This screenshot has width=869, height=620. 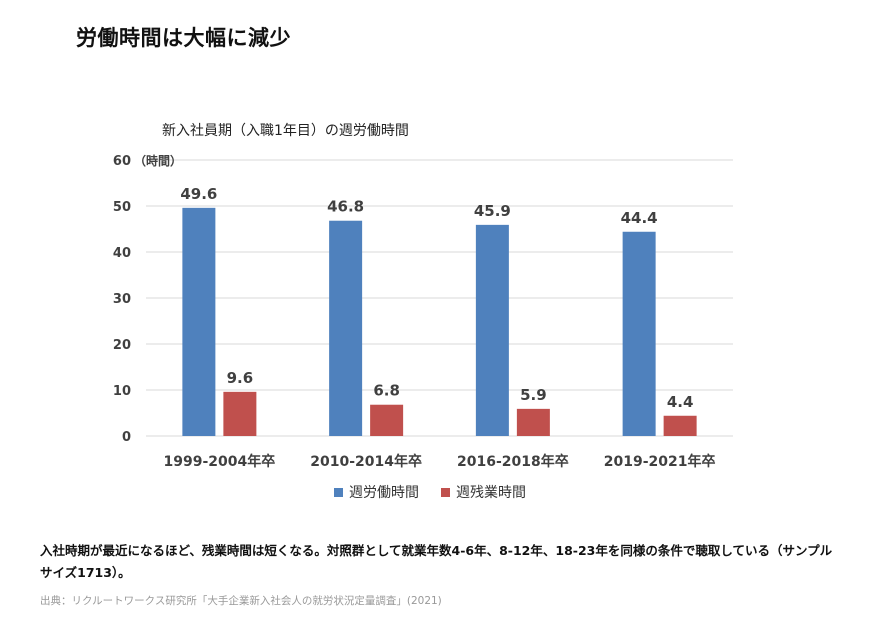 What do you see at coordinates (158, 160) in the screenshot?
I see `y-axis-unit-label: （時間）` at bounding box center [158, 160].